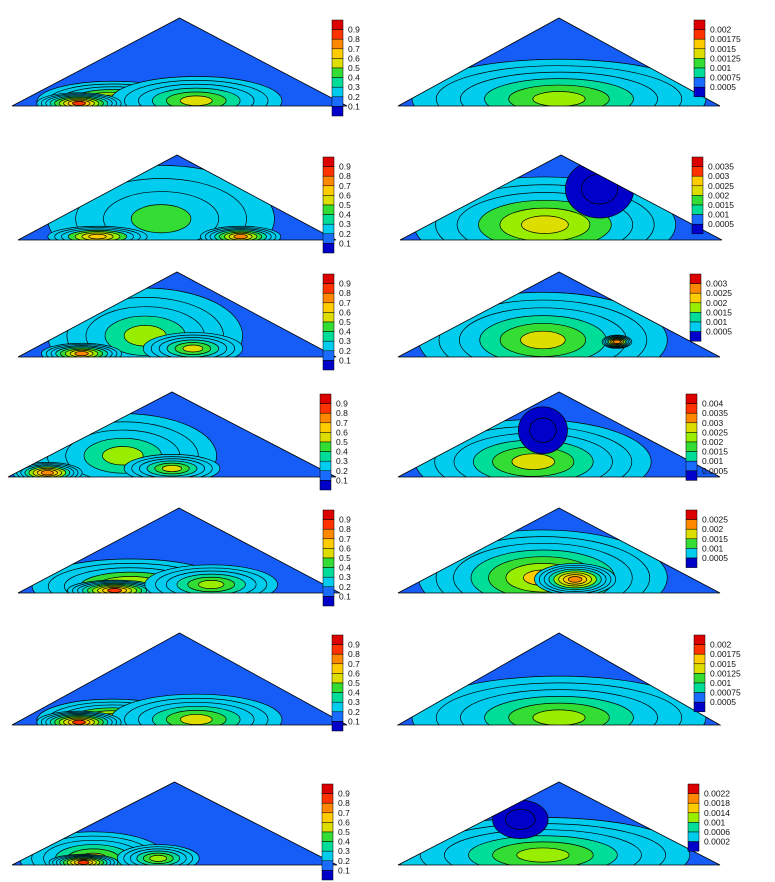  What do you see at coordinates (345, 529) in the screenshot?
I see `colorbar-label: 0.8` at bounding box center [345, 529].